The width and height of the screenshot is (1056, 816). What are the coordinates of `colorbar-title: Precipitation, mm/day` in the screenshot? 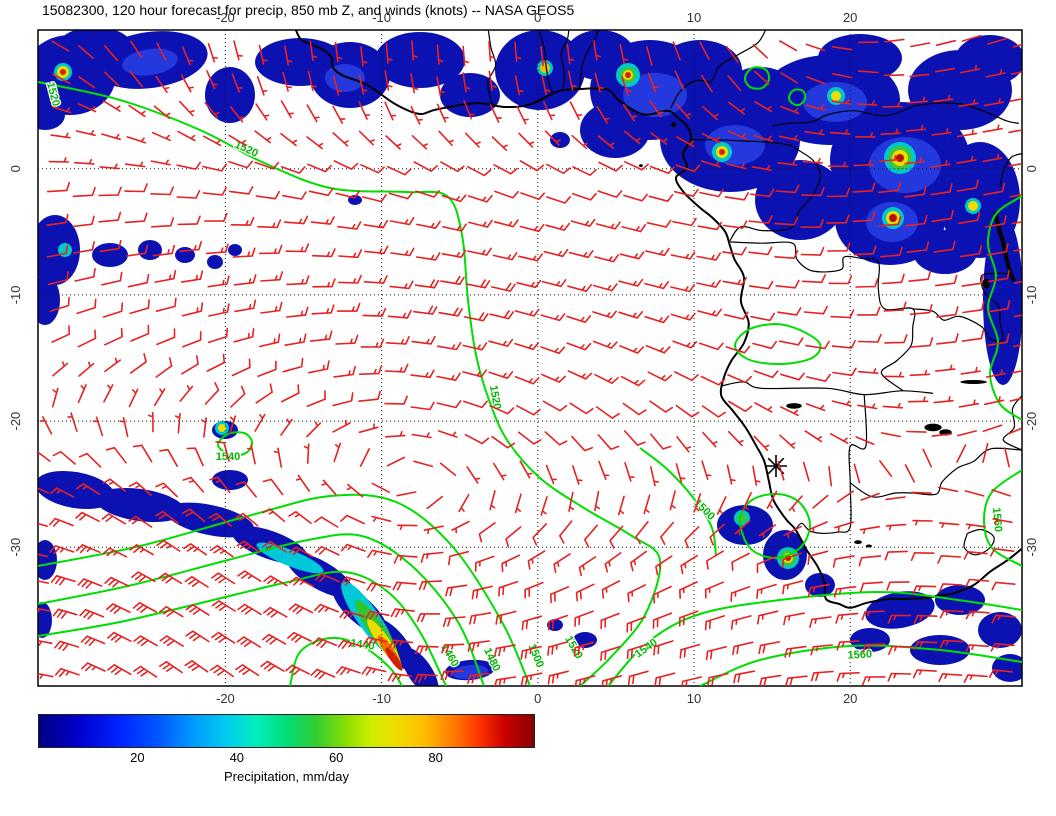 It's located at (286, 776).